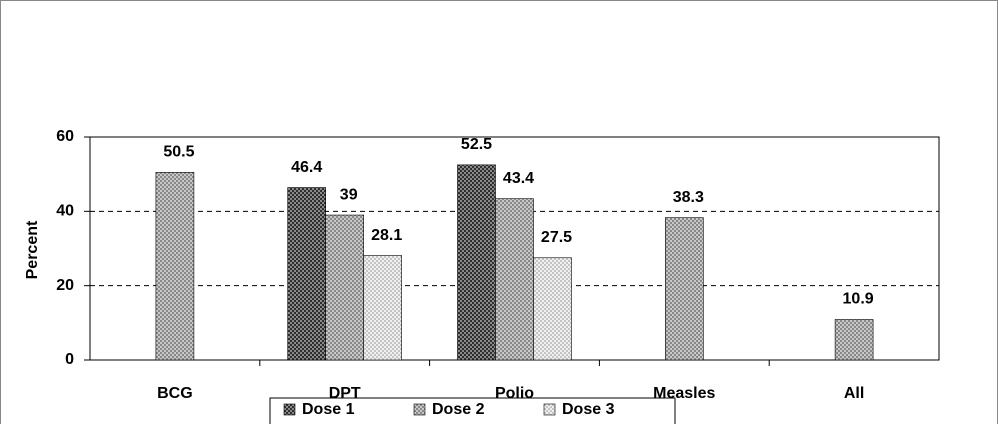 The width and height of the screenshot is (998, 429). What do you see at coordinates (32, 249) in the screenshot?
I see `y-axis-label: Percent` at bounding box center [32, 249].